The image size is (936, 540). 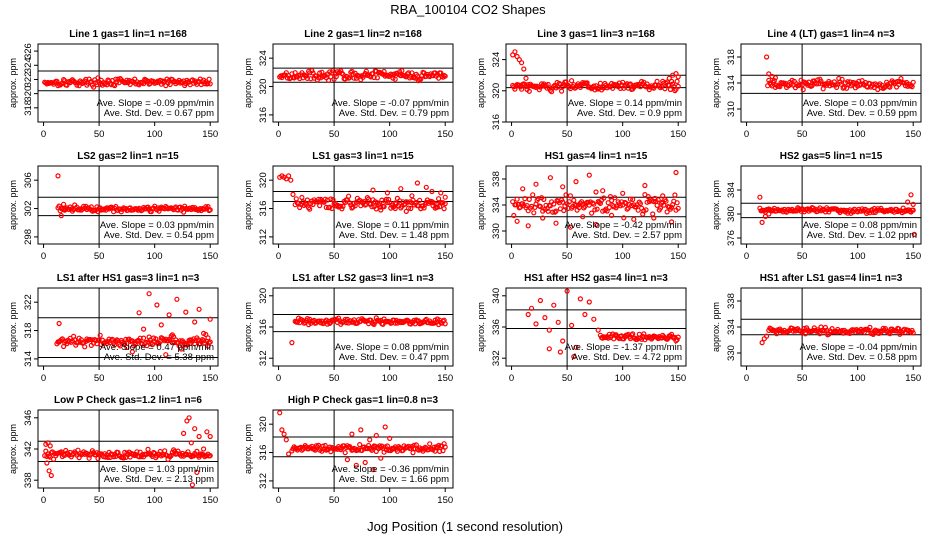 What do you see at coordinates (392, 225) in the screenshot?
I see `slope-annotation: Ave. Slope = 0.11 ppm/min` at bounding box center [392, 225].